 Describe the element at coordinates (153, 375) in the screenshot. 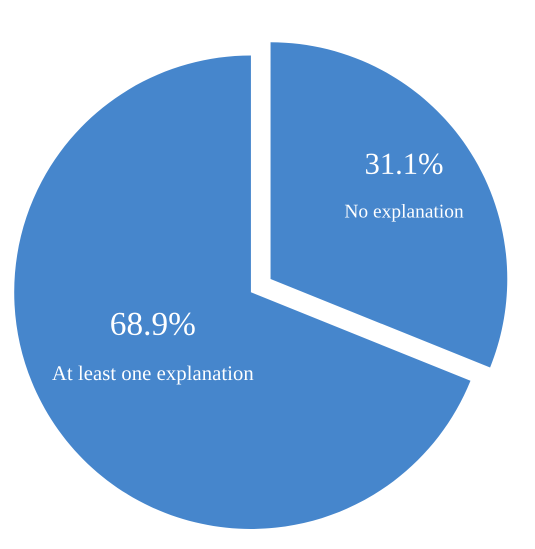

I see `slice-label: At least one explanation` at that location.